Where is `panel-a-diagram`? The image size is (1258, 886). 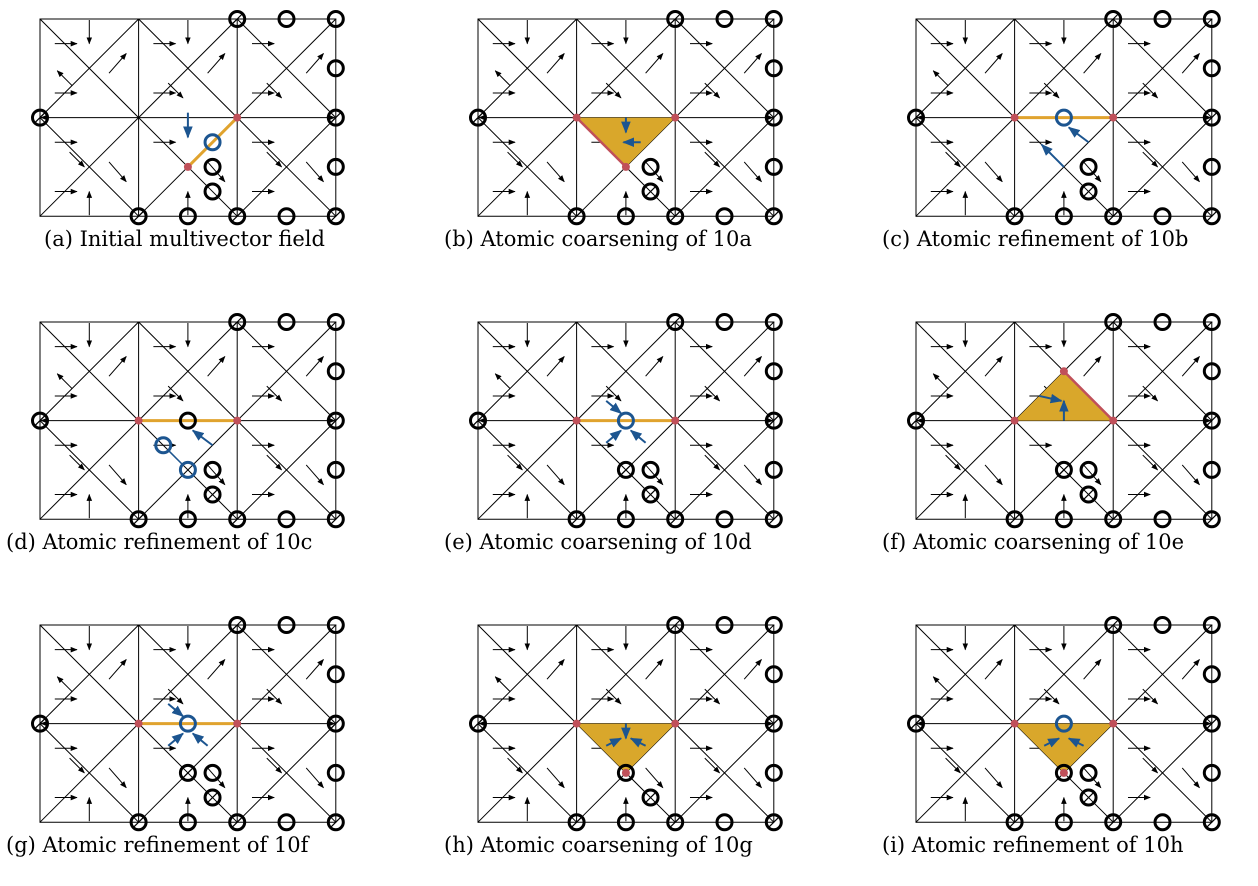
panel-a-diagram is located at coordinates (210, 115).